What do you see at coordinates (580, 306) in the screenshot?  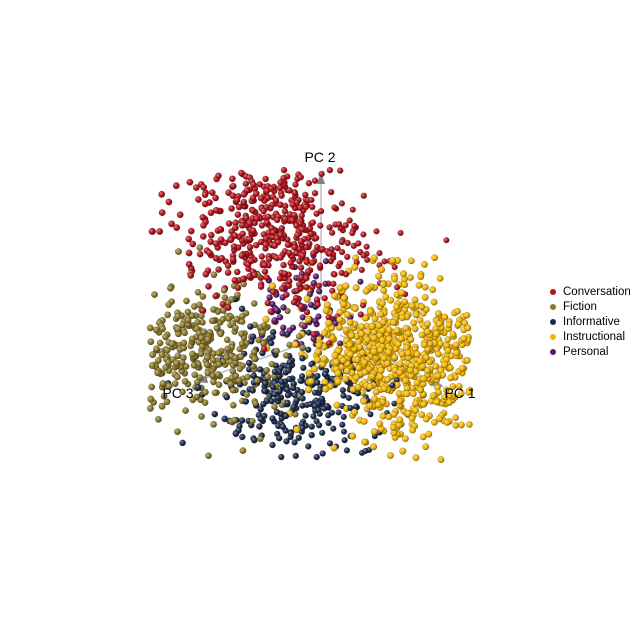 I see `legend-label-fiction: Fiction` at bounding box center [580, 306].